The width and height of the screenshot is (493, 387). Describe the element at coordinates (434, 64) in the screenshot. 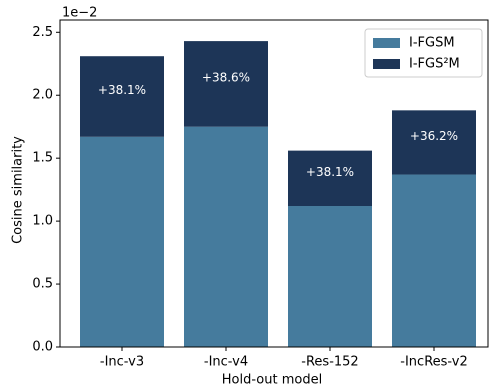

I see `legend-label: I-FGS²M` at that location.